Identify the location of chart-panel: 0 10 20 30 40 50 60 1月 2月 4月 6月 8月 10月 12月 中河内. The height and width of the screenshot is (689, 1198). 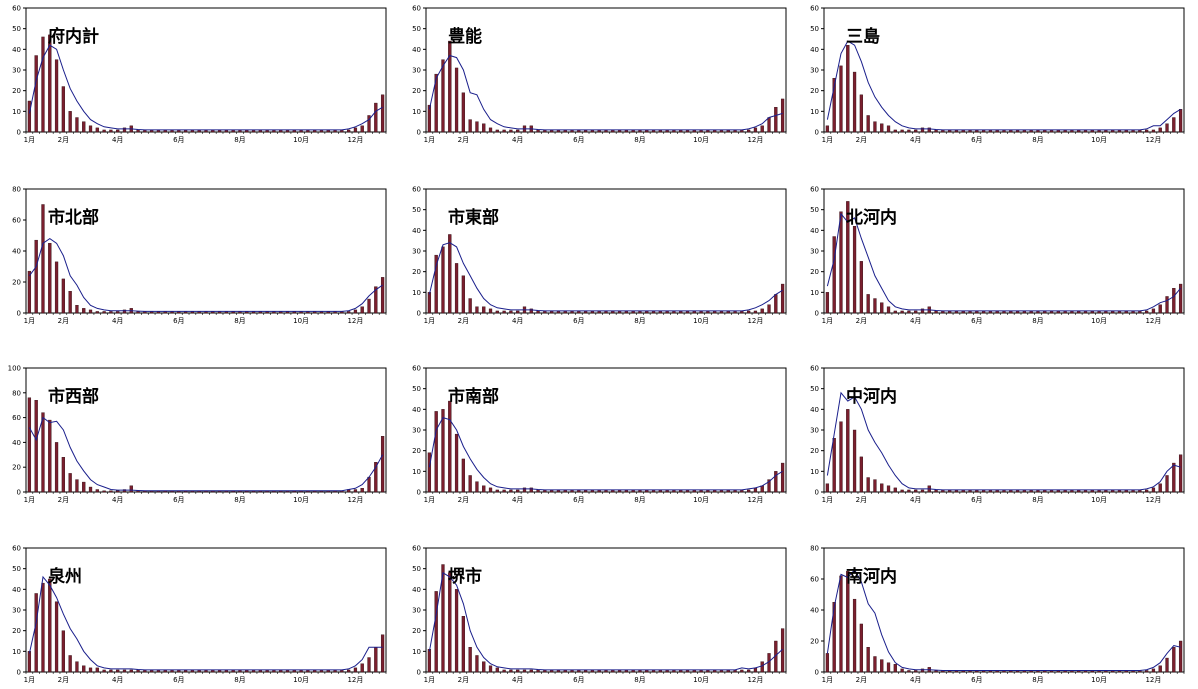
(997, 434).